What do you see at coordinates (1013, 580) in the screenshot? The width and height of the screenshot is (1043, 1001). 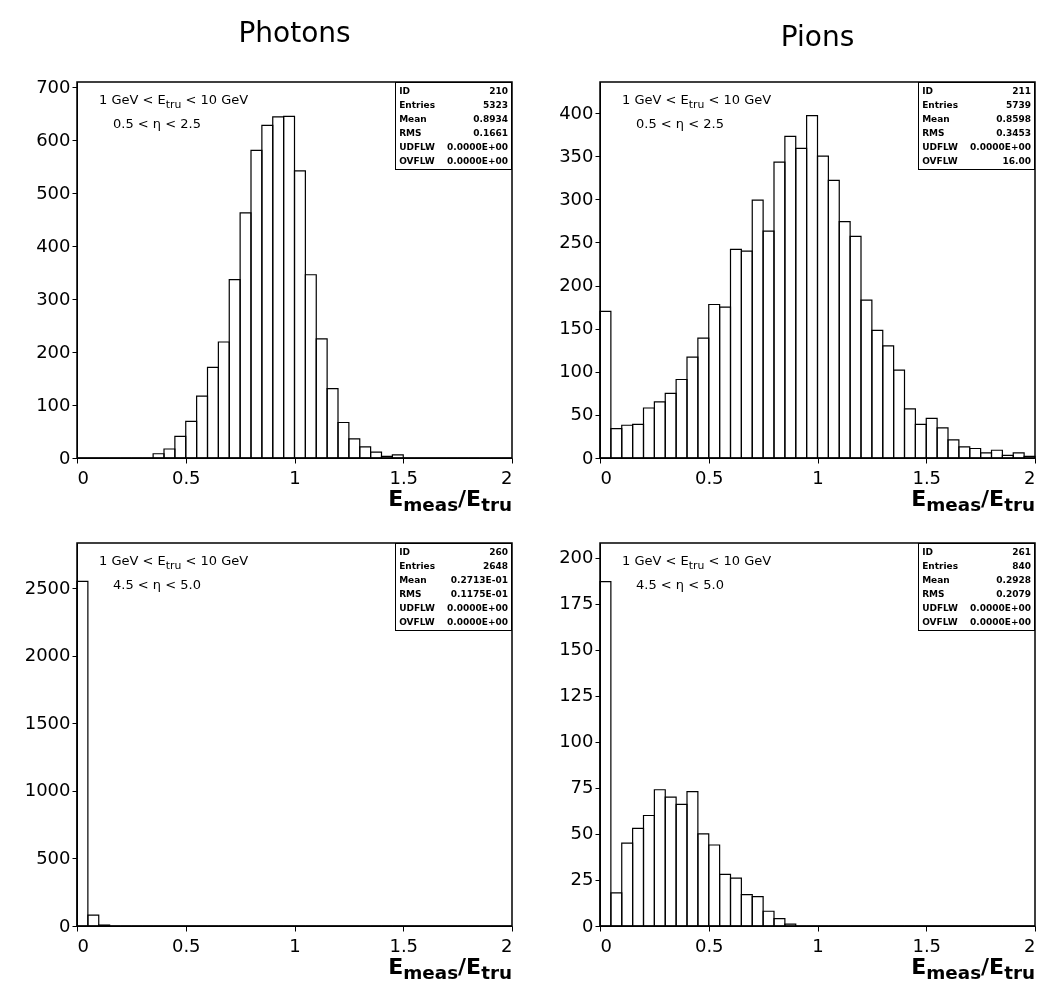 I see `annotation: 0.2928` at bounding box center [1013, 580].